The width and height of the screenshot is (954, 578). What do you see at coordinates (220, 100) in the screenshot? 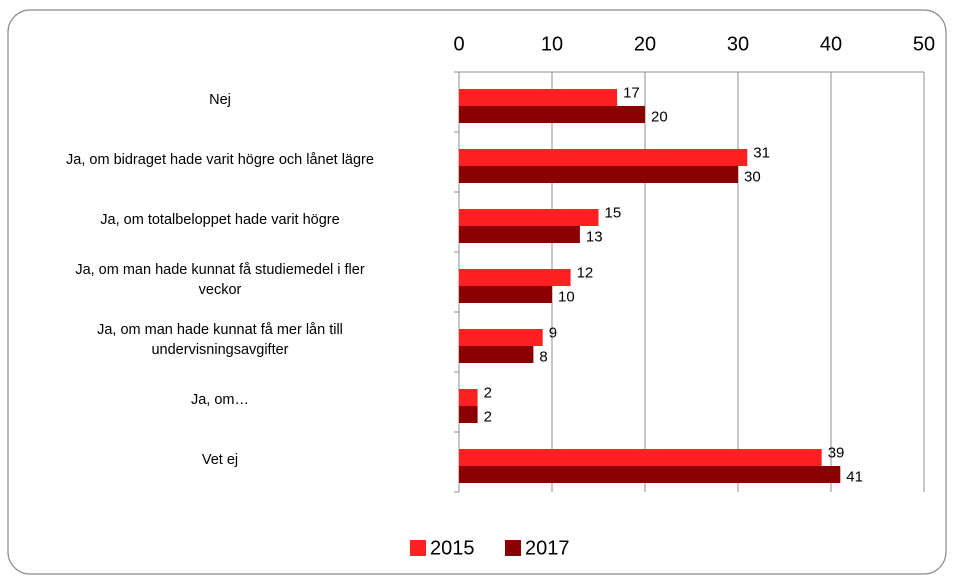
I see `y-tick-label: Nej` at bounding box center [220, 100].